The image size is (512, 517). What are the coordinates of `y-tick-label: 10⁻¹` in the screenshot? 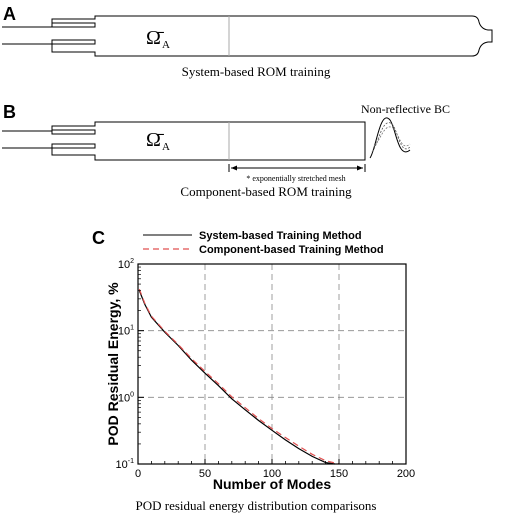 It's located at (125, 464).